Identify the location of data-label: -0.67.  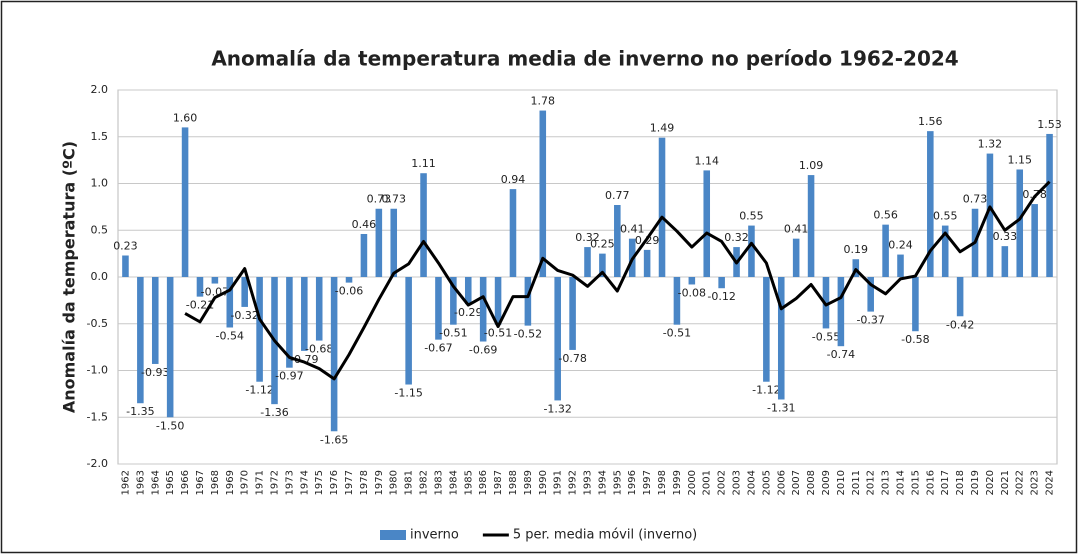
(438, 348).